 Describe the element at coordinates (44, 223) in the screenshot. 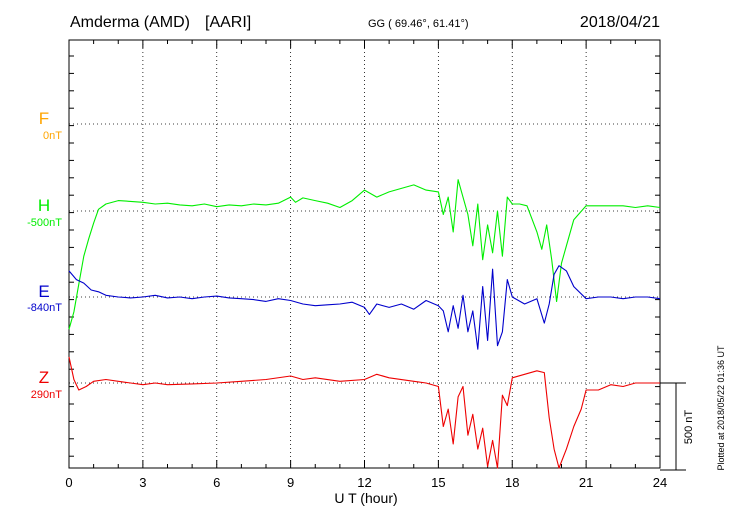

I see `baseline-value-h: -500nT` at that location.